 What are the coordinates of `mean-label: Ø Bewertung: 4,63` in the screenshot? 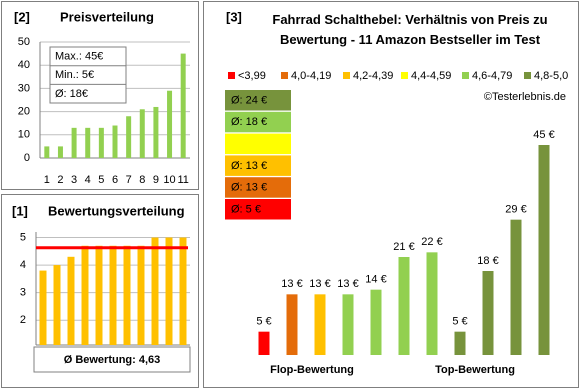 It's located at (112, 360).